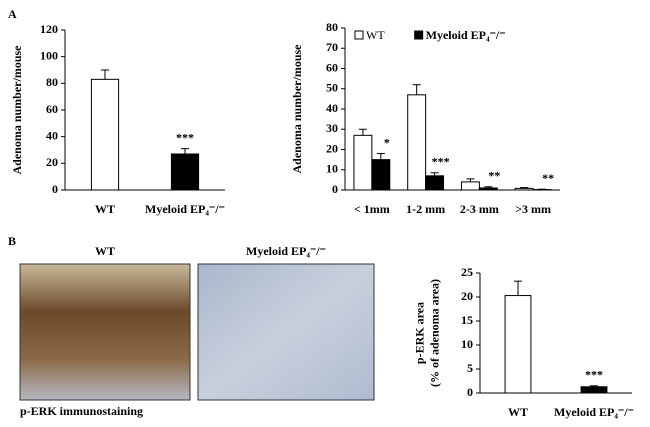  What do you see at coordinates (466, 35) in the screenshot?
I see `legend-label: Myeloid EP₄⁻/⁻` at bounding box center [466, 35].